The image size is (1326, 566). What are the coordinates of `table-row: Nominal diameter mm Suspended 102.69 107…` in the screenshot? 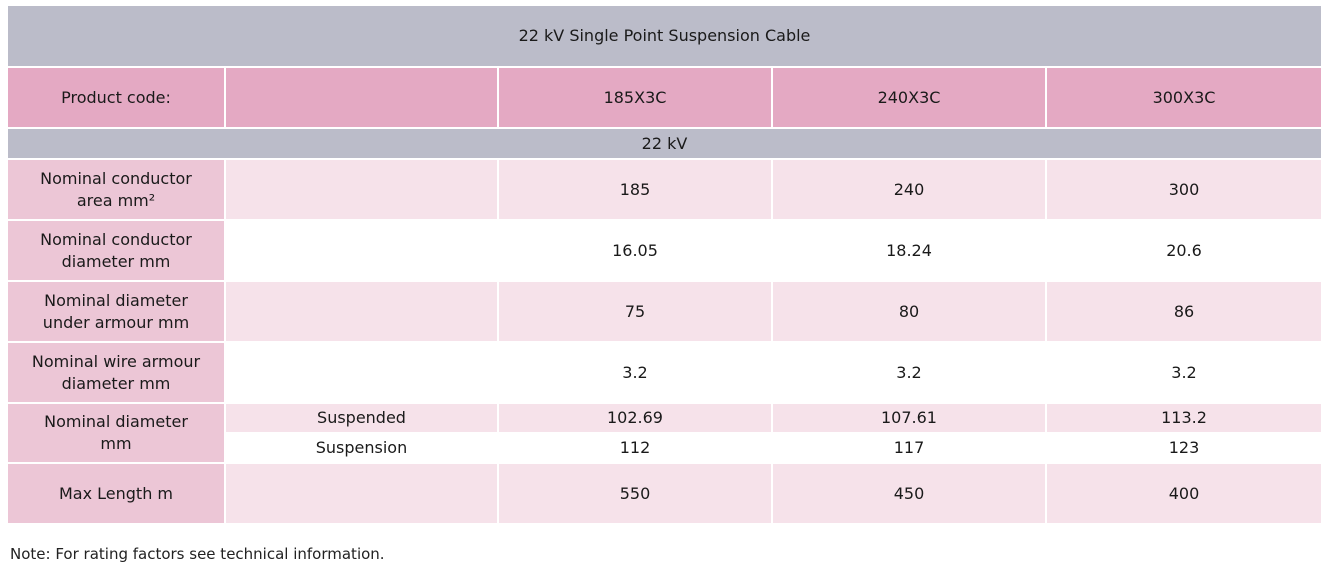 It's located at (664, 433).